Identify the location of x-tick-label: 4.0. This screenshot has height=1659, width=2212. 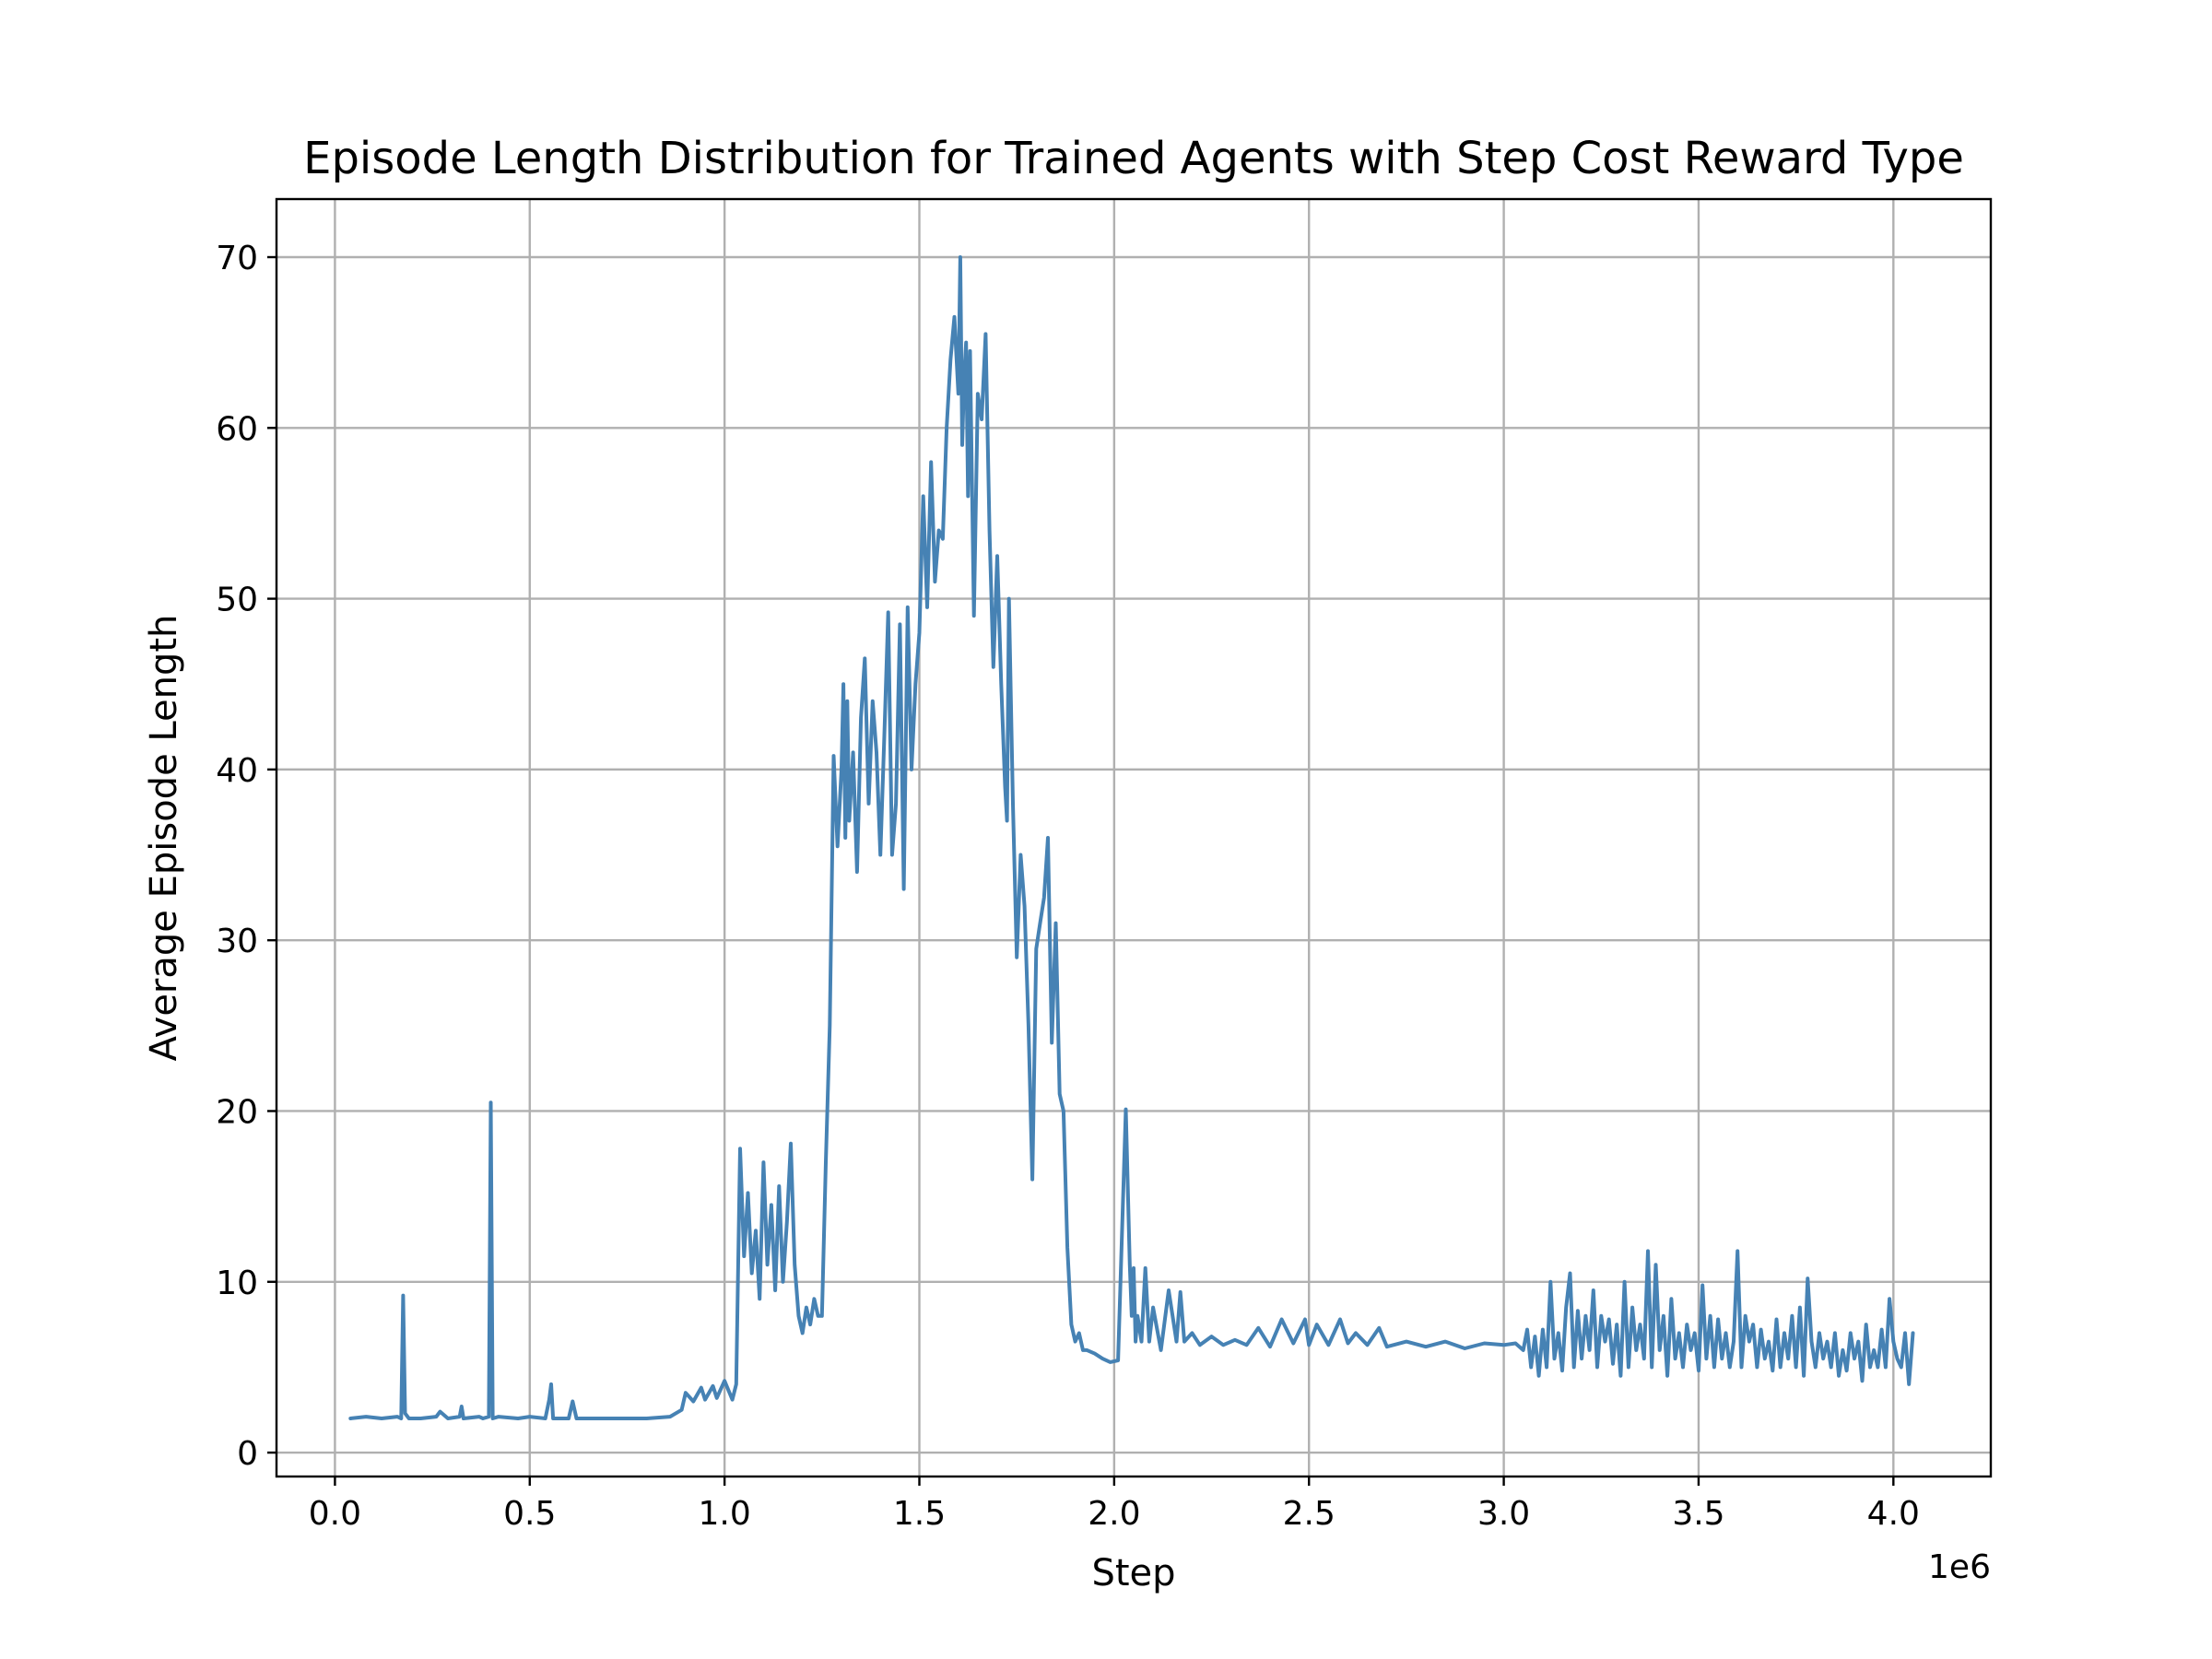
(1893, 1514).